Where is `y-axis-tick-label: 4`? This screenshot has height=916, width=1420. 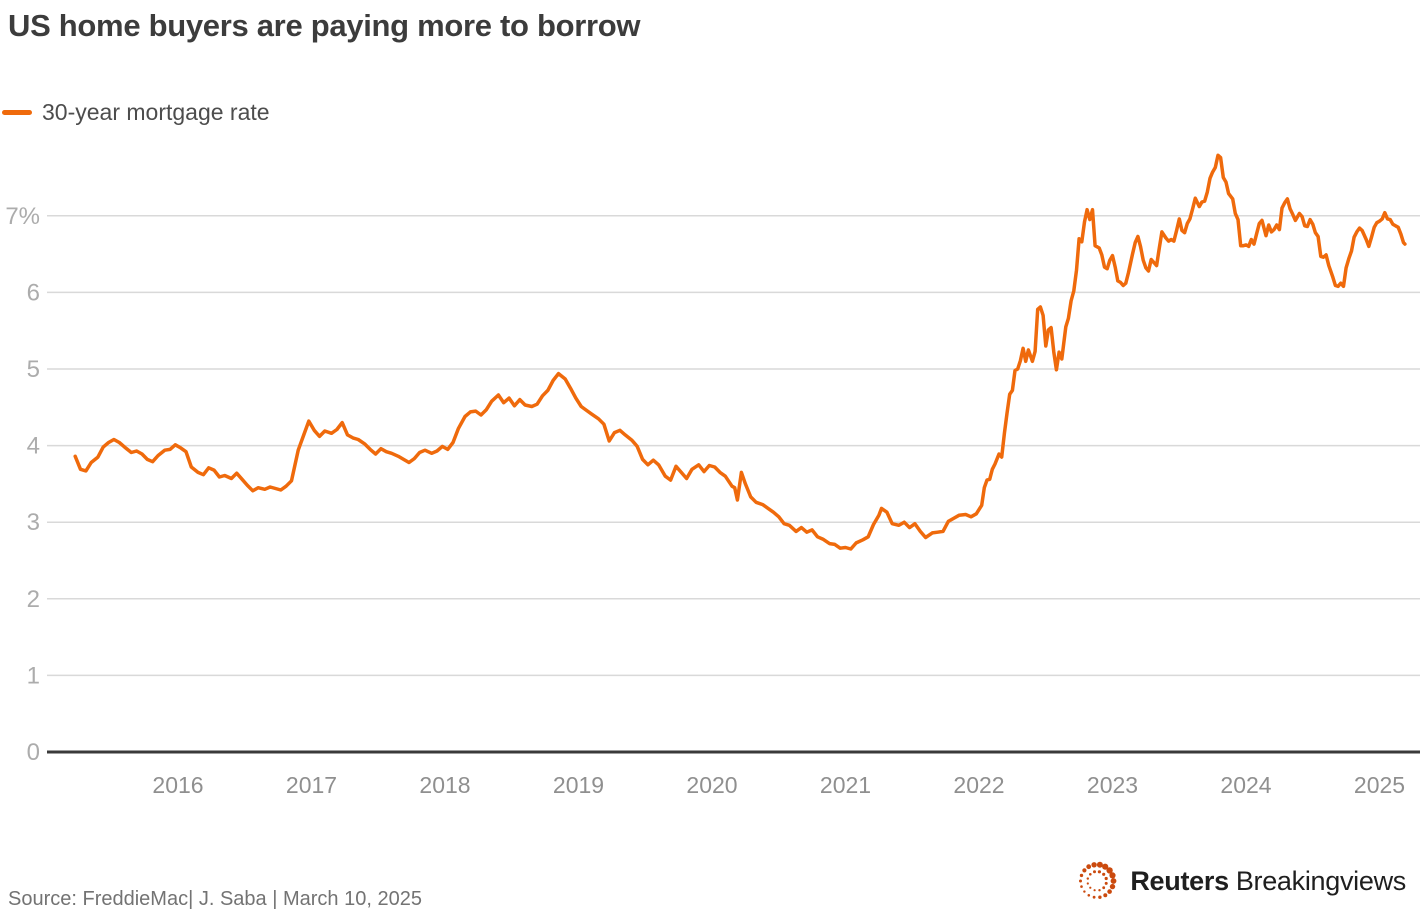 y-axis-tick-label: 4 is located at coordinates (33, 446).